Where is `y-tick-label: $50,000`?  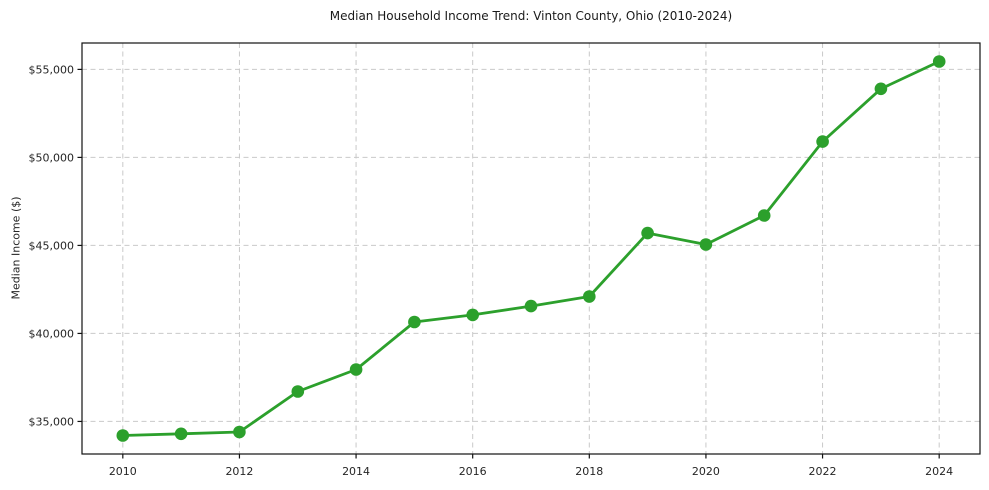 y-tick-label: $50,000 is located at coordinates (52, 157).